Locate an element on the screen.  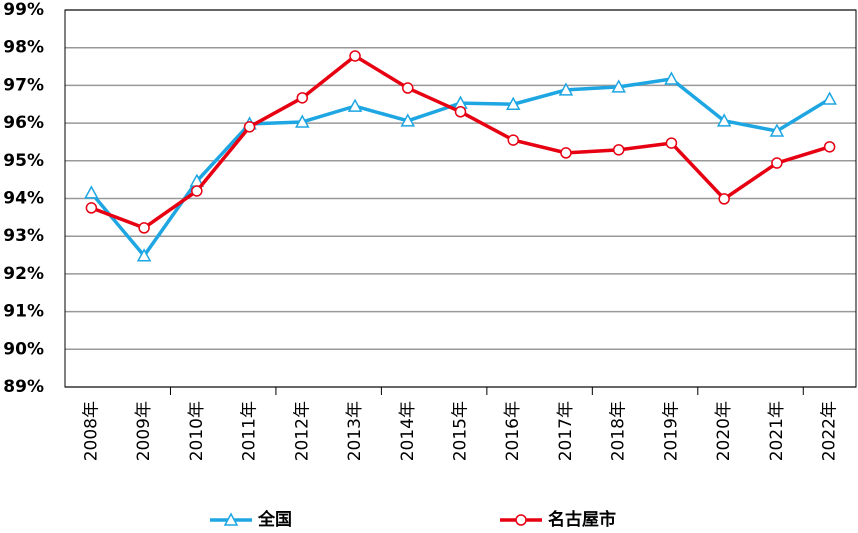
y-tick-label: 99% is located at coordinates (23, 10).